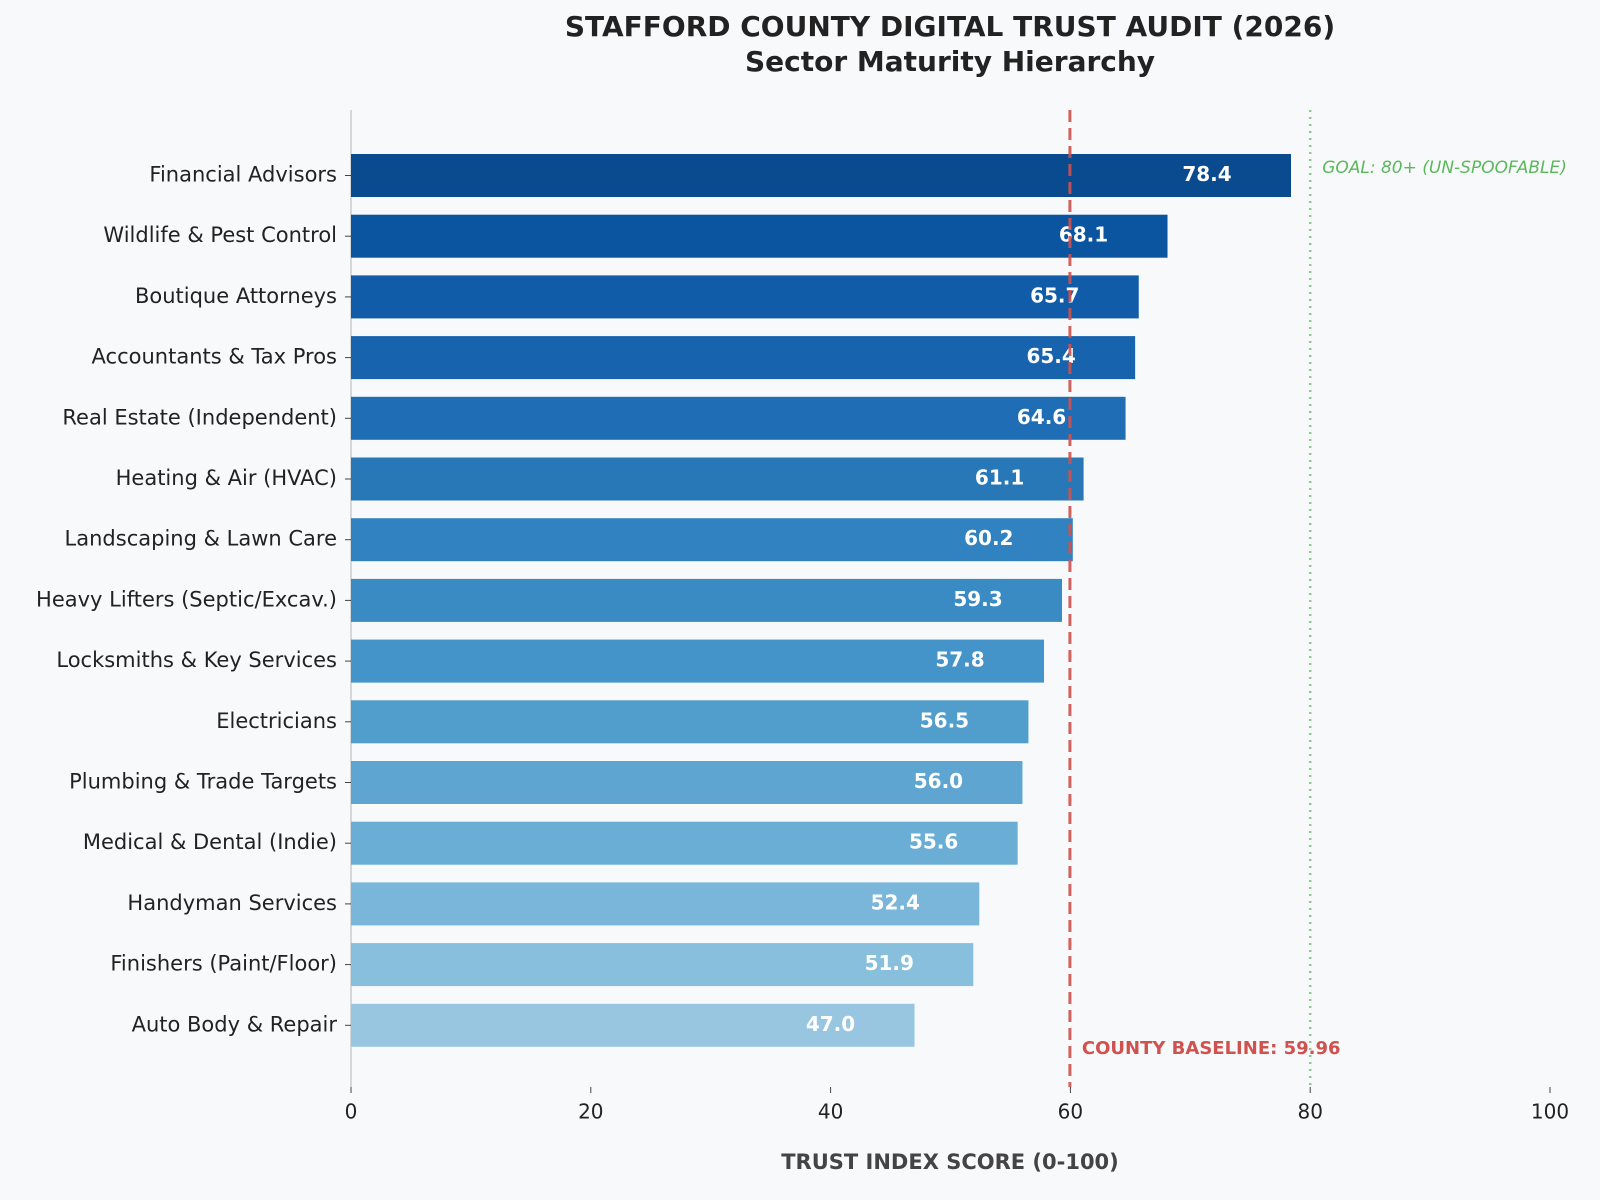 This screenshot has width=1600, height=1200. Describe the element at coordinates (1070, 1112) in the screenshot. I see `x-tick-label: 60` at that location.